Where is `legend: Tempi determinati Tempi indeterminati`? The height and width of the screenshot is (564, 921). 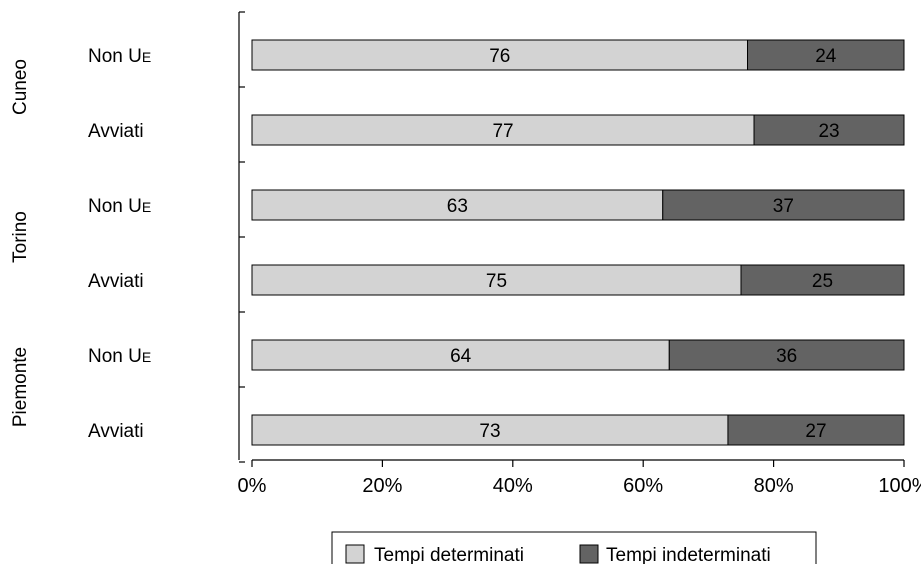
legend: Tempi determinati Tempi indeterminati is located at coordinates (574, 547).